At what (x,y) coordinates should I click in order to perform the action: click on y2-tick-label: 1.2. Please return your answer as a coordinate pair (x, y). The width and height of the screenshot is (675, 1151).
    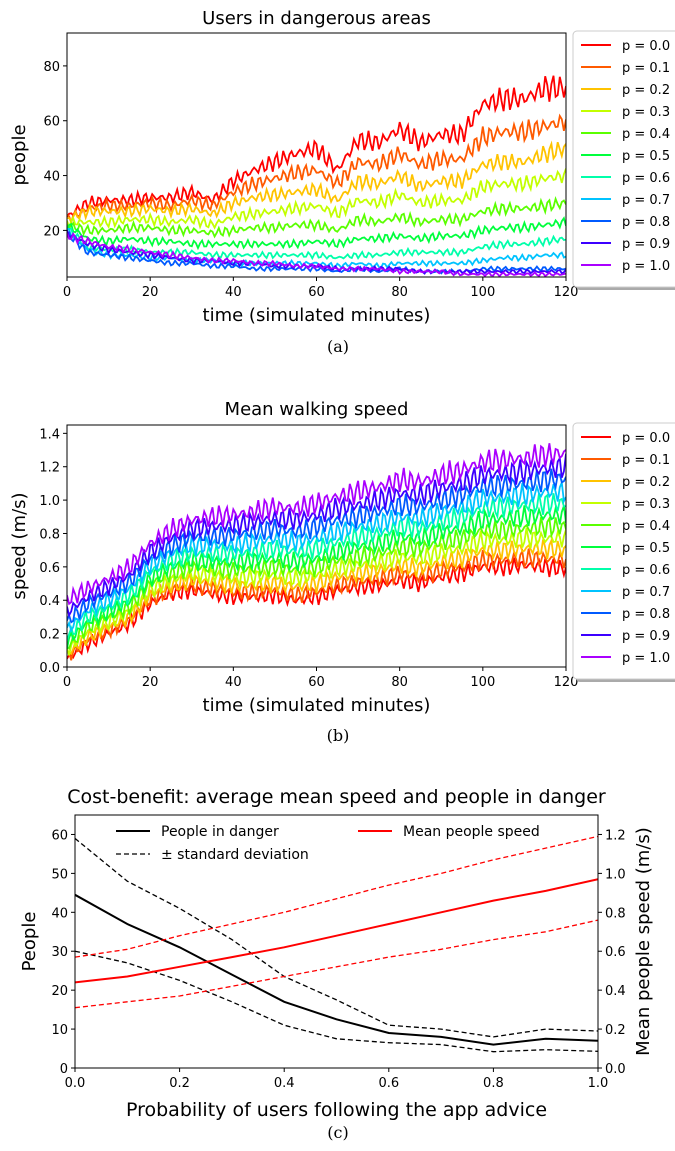
    Looking at the image, I should click on (615, 835).